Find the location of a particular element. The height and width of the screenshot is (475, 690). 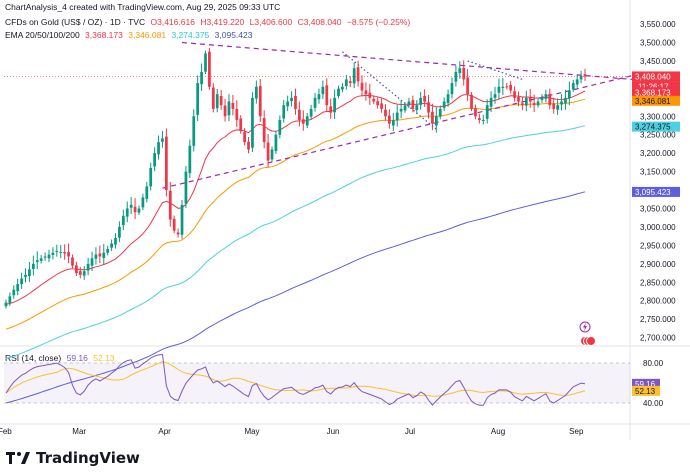

price-tick-label: 3,250.000 is located at coordinates (658, 135).